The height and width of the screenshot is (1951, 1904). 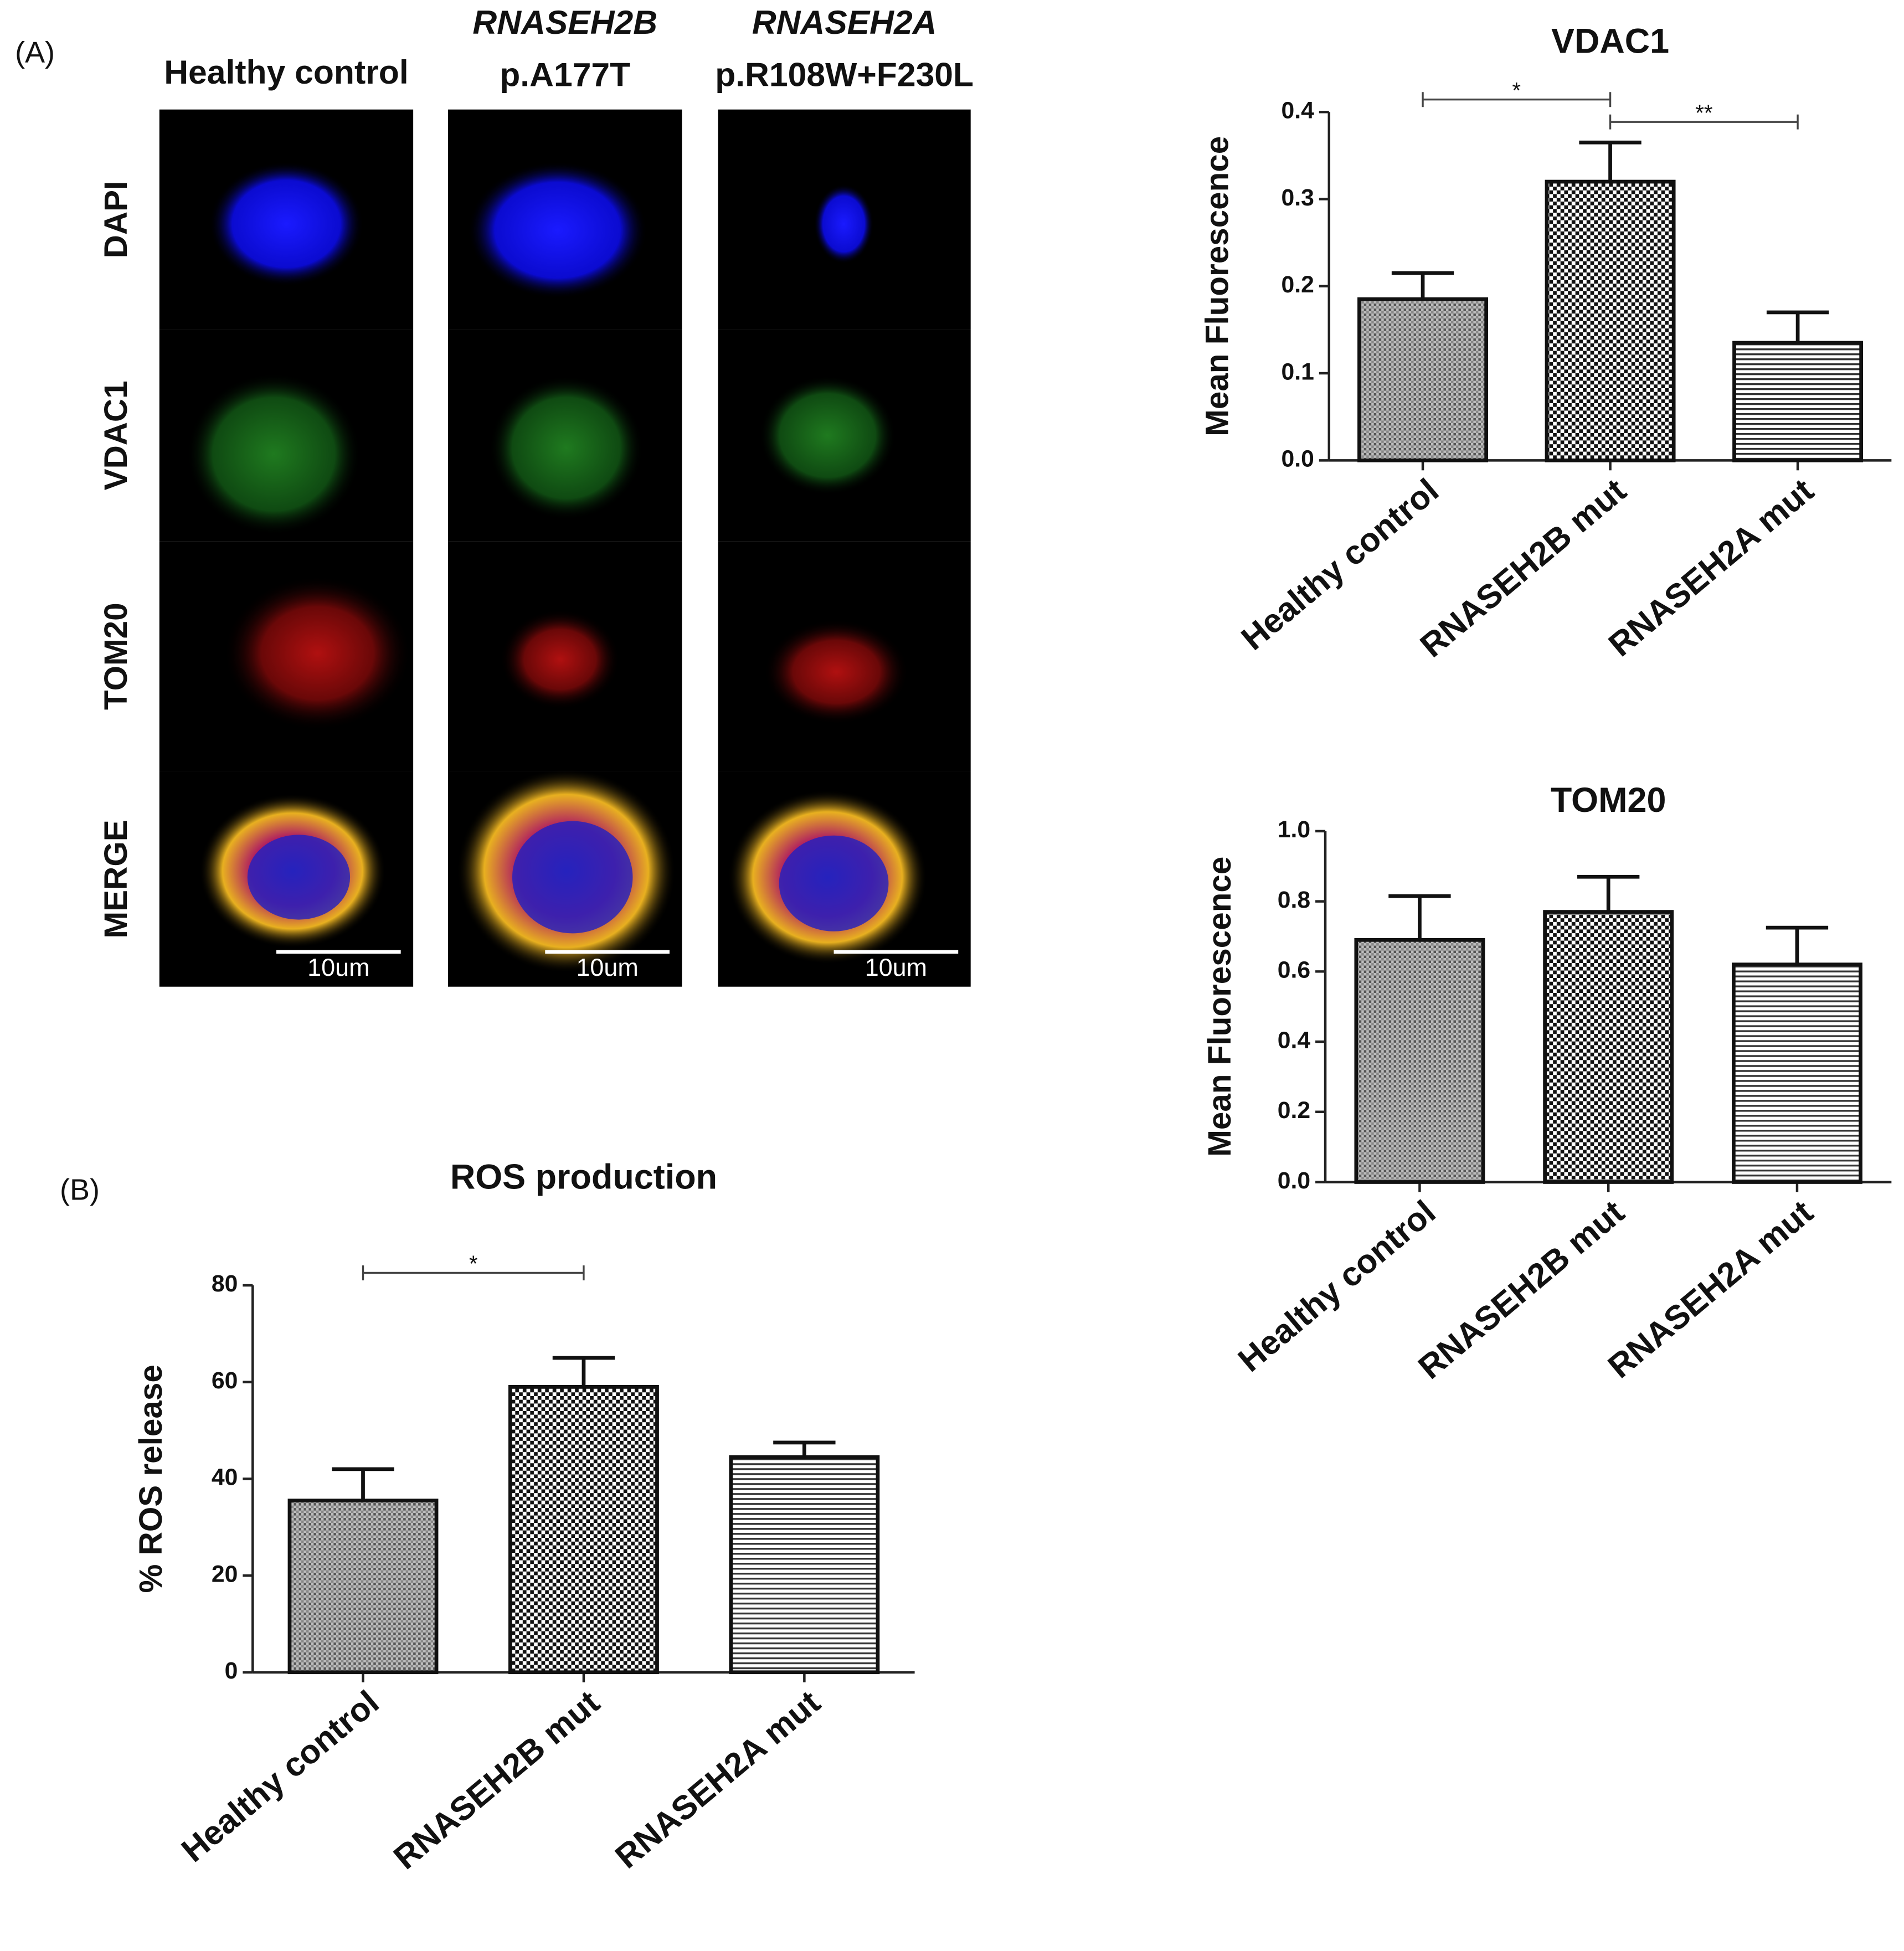 I want to click on y-tick-label: 20, so click(x=225, y=1574).